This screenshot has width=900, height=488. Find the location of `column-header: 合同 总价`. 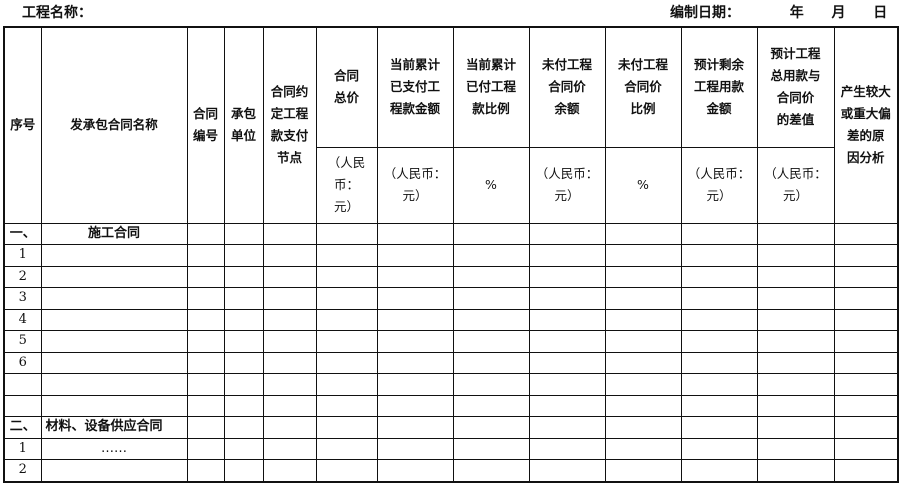

column-header: 合同 总价 is located at coordinates (346, 87).